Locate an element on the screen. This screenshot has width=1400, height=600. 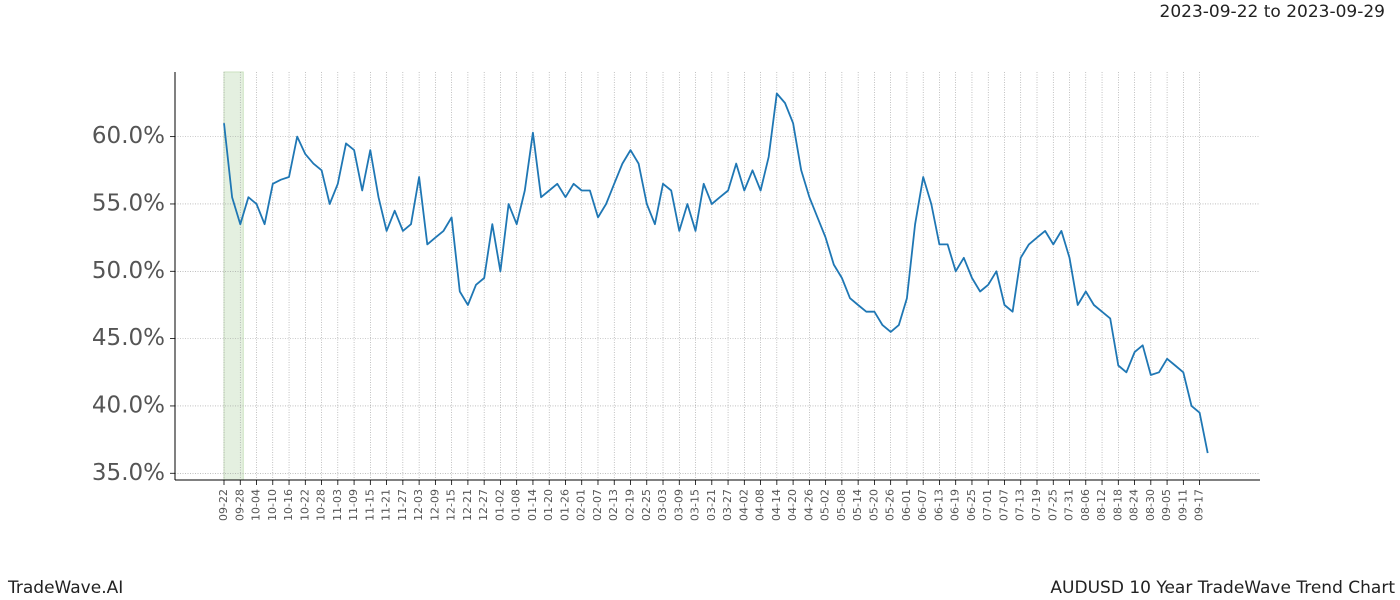
x-tick-label: 11-15 is located at coordinates (369, 505).